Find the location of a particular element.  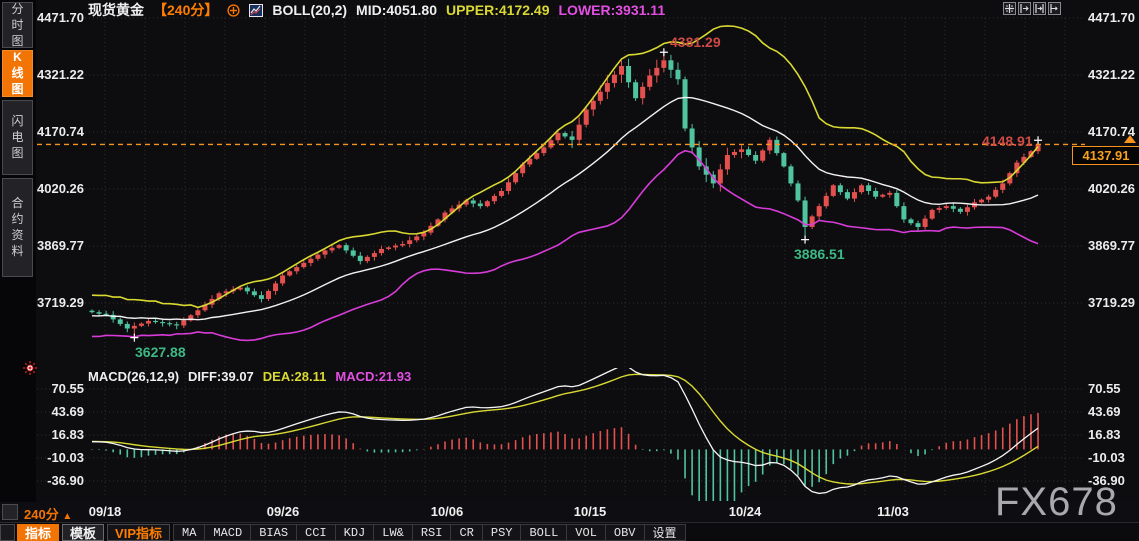

sidebar-tab-char: 时 is located at coordinates (17, 24).